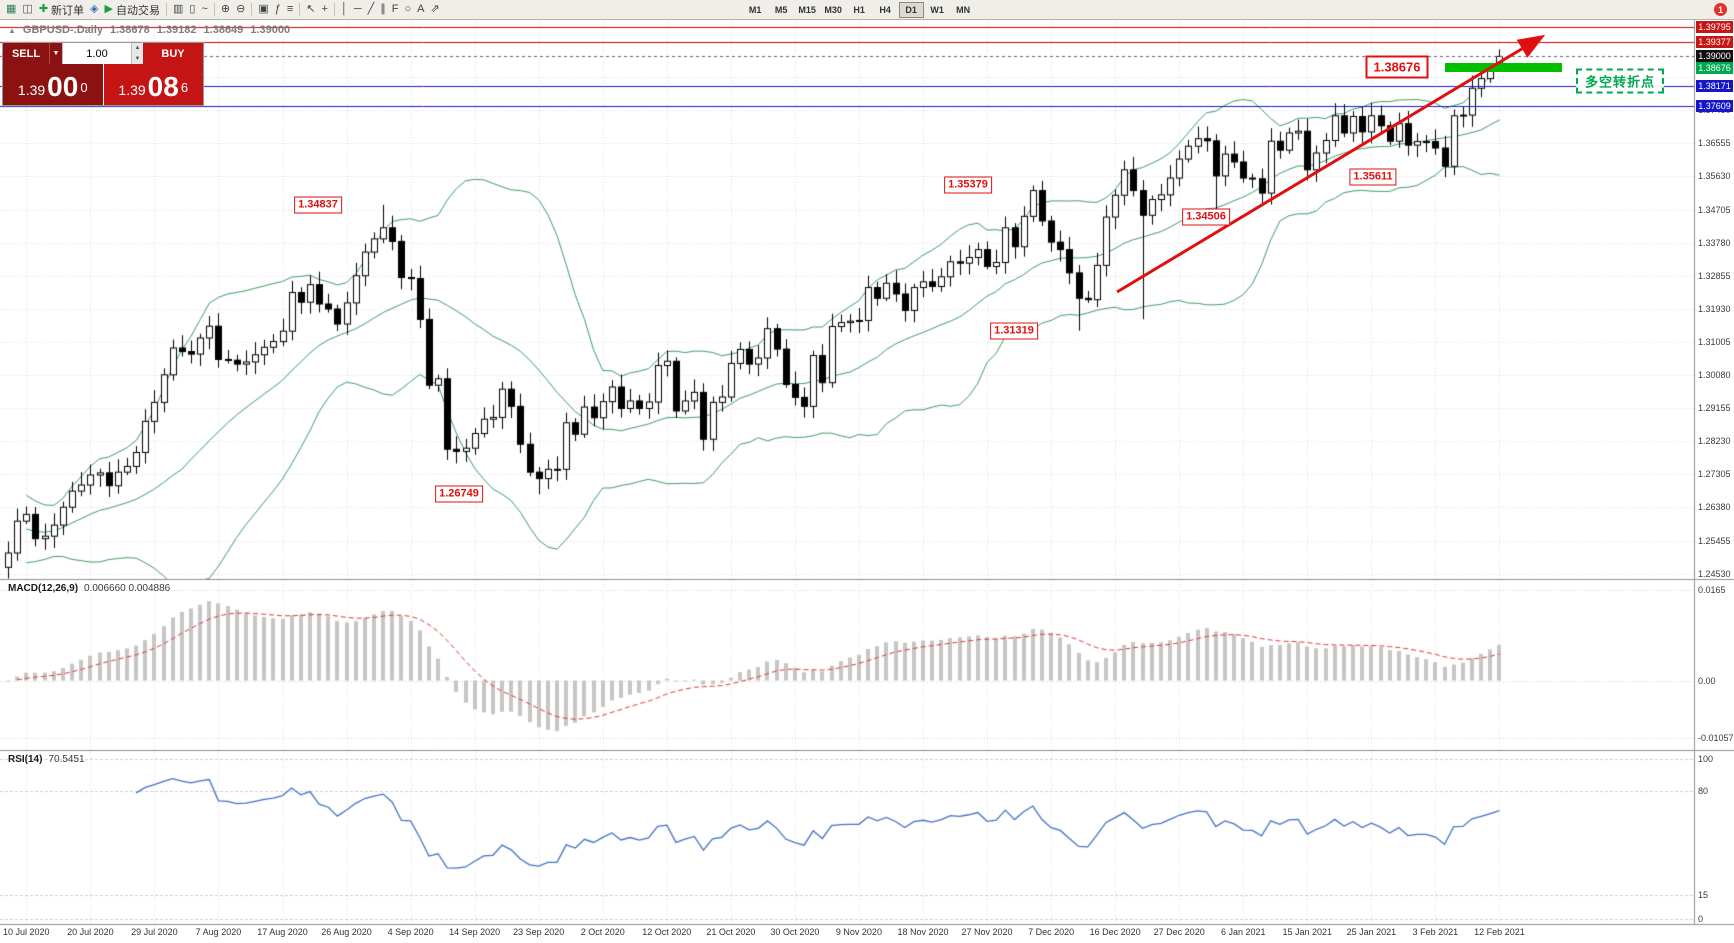  I want to click on volume-down-icon: ▼, so click(137, 58).